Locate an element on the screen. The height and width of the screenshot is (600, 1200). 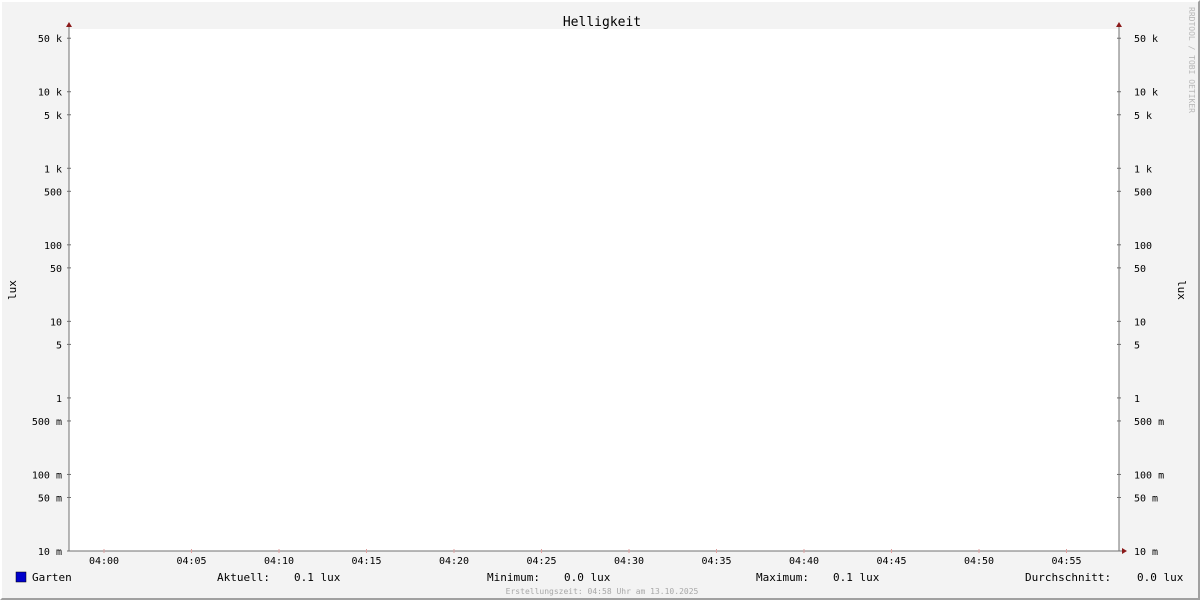
y-axis-label-right: lux is located at coordinates (1181, 290).